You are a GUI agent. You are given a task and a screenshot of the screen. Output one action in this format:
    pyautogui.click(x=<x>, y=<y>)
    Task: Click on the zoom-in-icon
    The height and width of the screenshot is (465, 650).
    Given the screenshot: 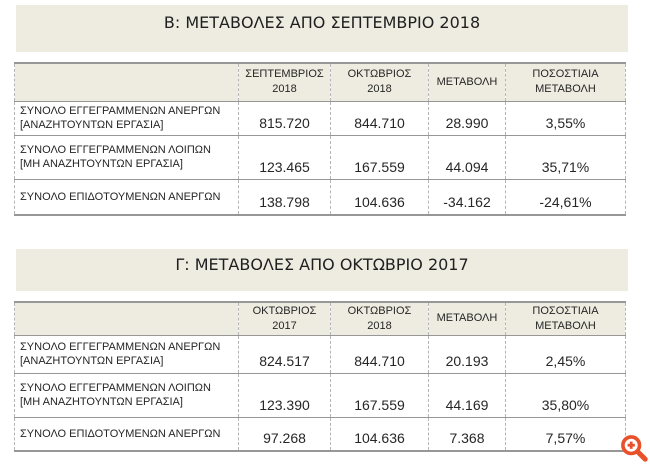 What is the action you would take?
    pyautogui.click(x=634, y=448)
    